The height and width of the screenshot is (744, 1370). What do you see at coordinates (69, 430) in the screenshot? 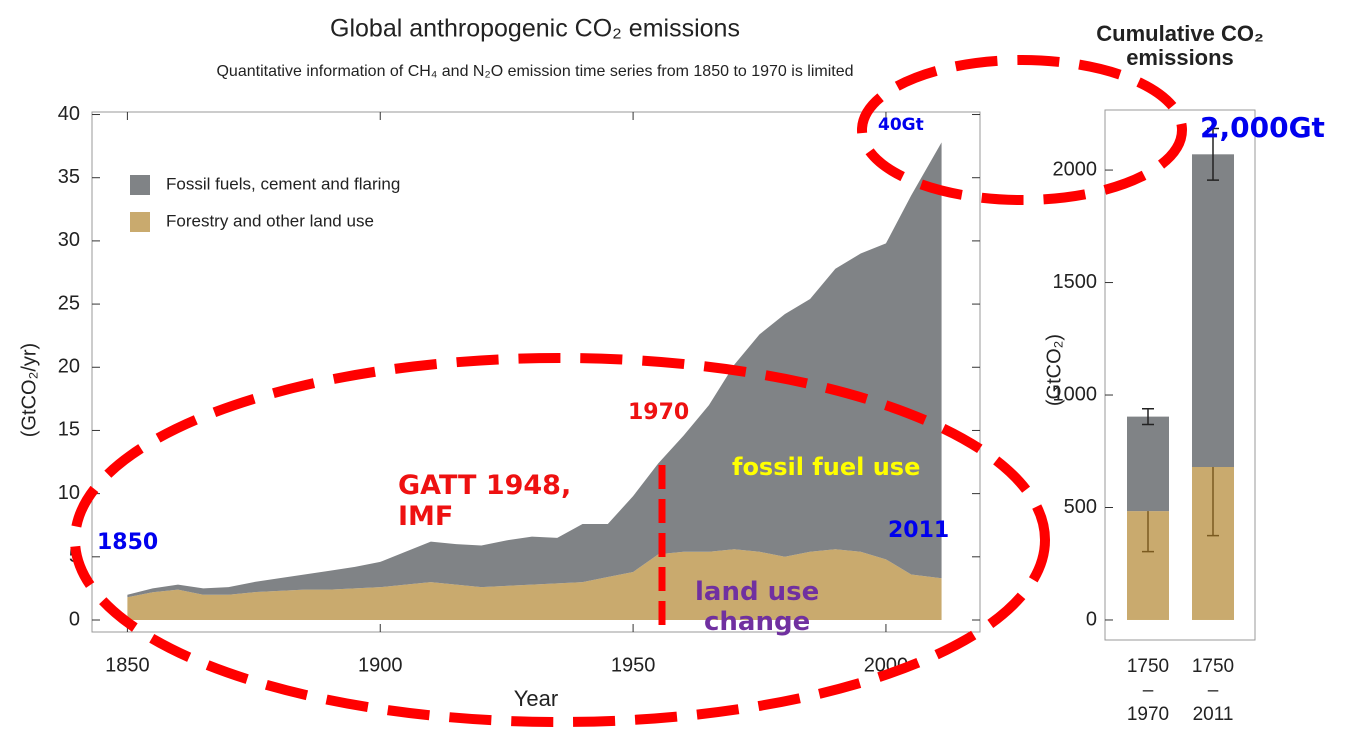
I see `y-tick-label: 15` at bounding box center [69, 430].